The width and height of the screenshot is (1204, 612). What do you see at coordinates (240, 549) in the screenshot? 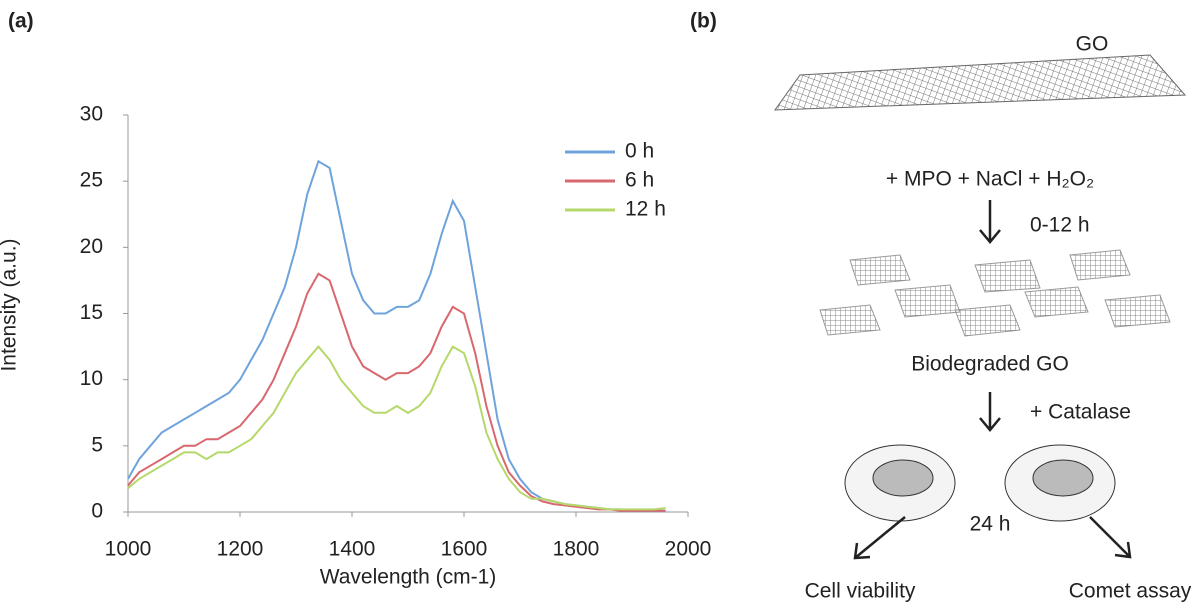
I see `x-tick-label: 1200` at bounding box center [240, 549].